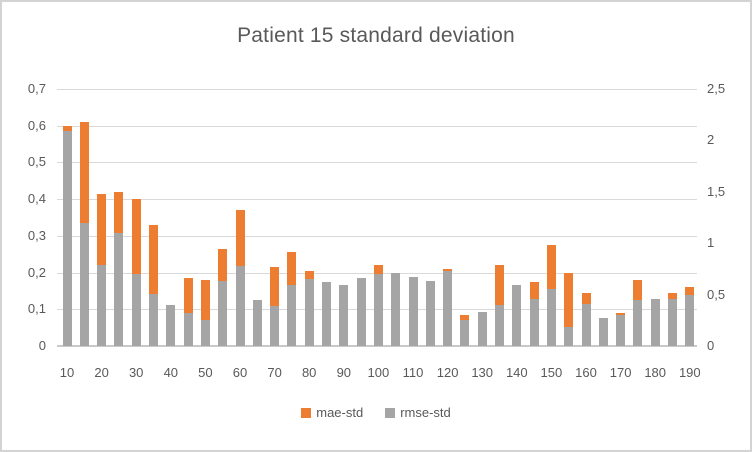 The height and width of the screenshot is (452, 752). I want to click on legend-label-rmse-std: rmse-std, so click(425, 412).